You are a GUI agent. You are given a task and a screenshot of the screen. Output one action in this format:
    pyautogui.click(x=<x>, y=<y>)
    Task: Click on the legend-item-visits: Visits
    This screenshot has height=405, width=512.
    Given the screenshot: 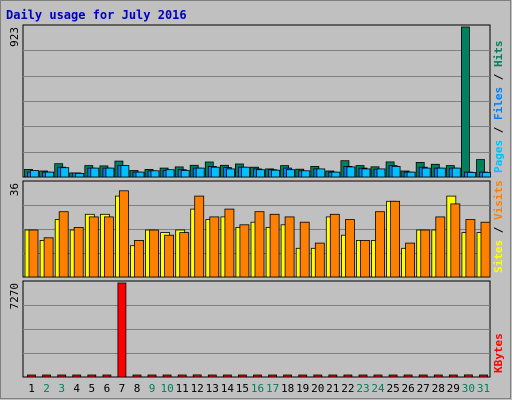 What is the action you would take?
    pyautogui.click(x=498, y=200)
    